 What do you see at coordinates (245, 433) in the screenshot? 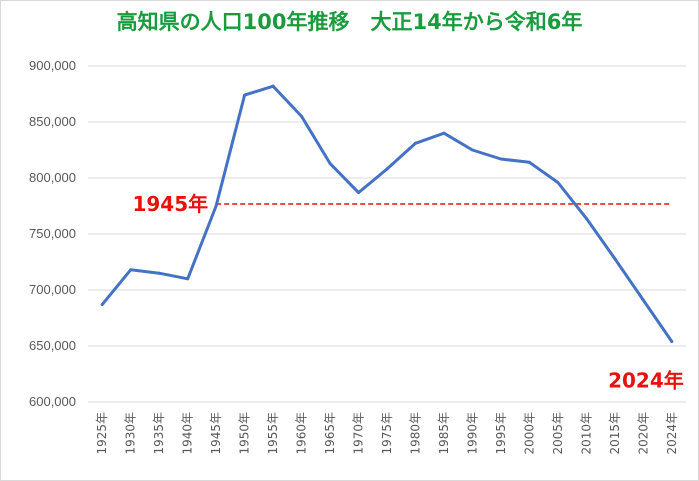
I see `x-tick-label: 1950年` at bounding box center [245, 433].